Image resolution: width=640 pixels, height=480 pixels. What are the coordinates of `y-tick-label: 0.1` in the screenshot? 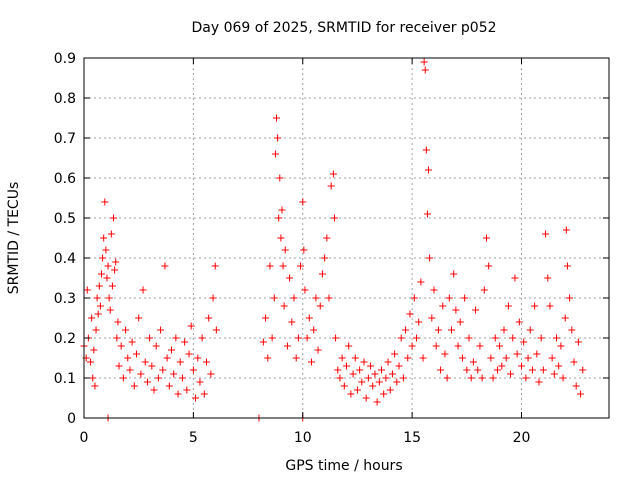 It's located at (65, 379).